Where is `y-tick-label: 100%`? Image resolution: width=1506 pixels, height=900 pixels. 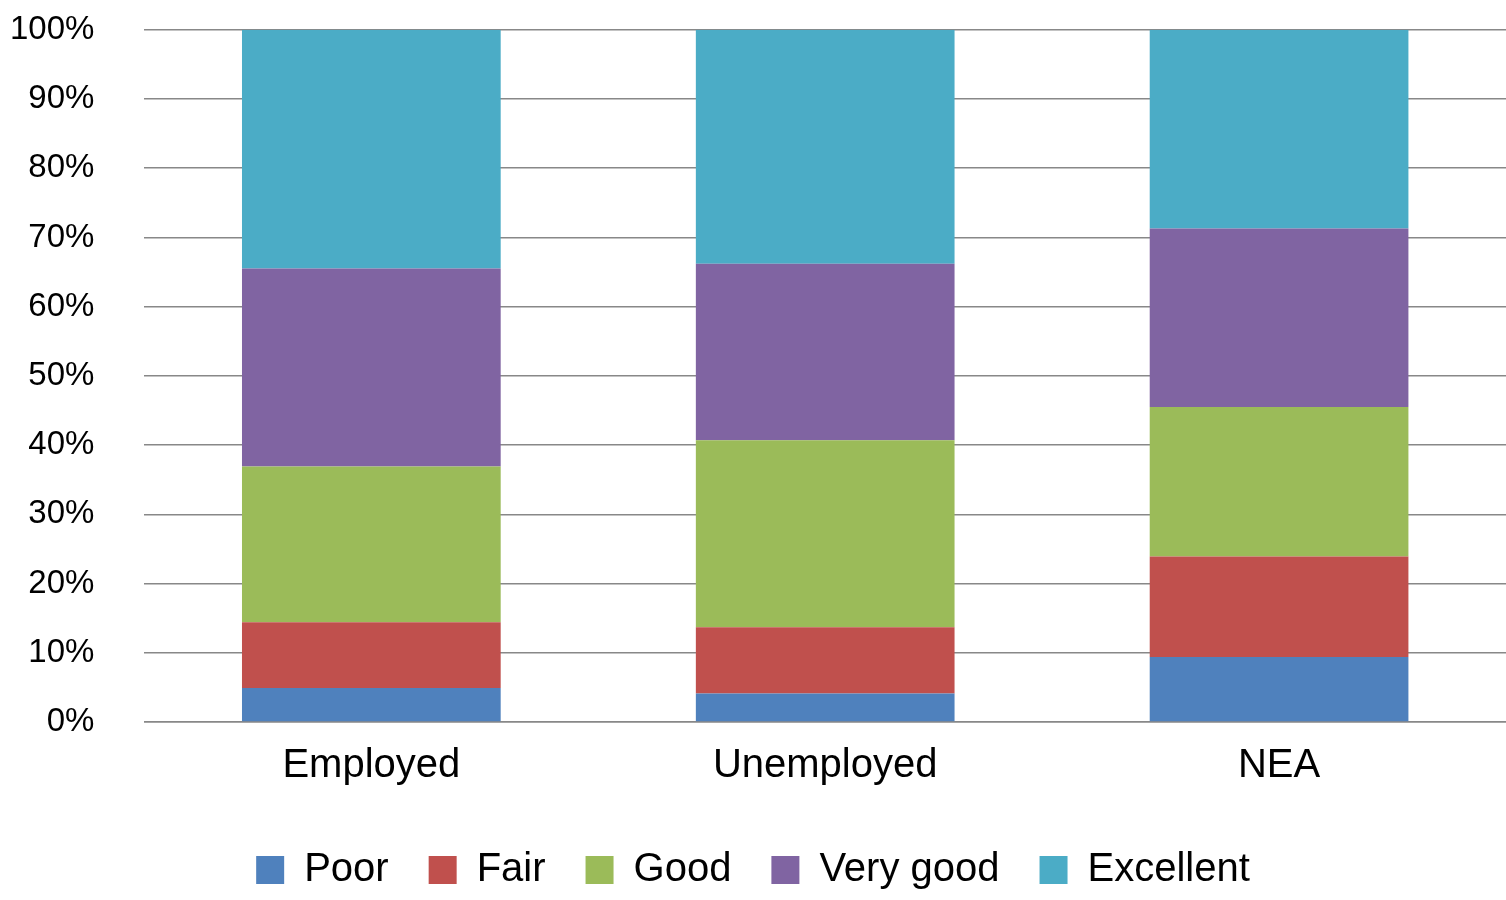 y-tick-label: 100% is located at coordinates (52, 27).